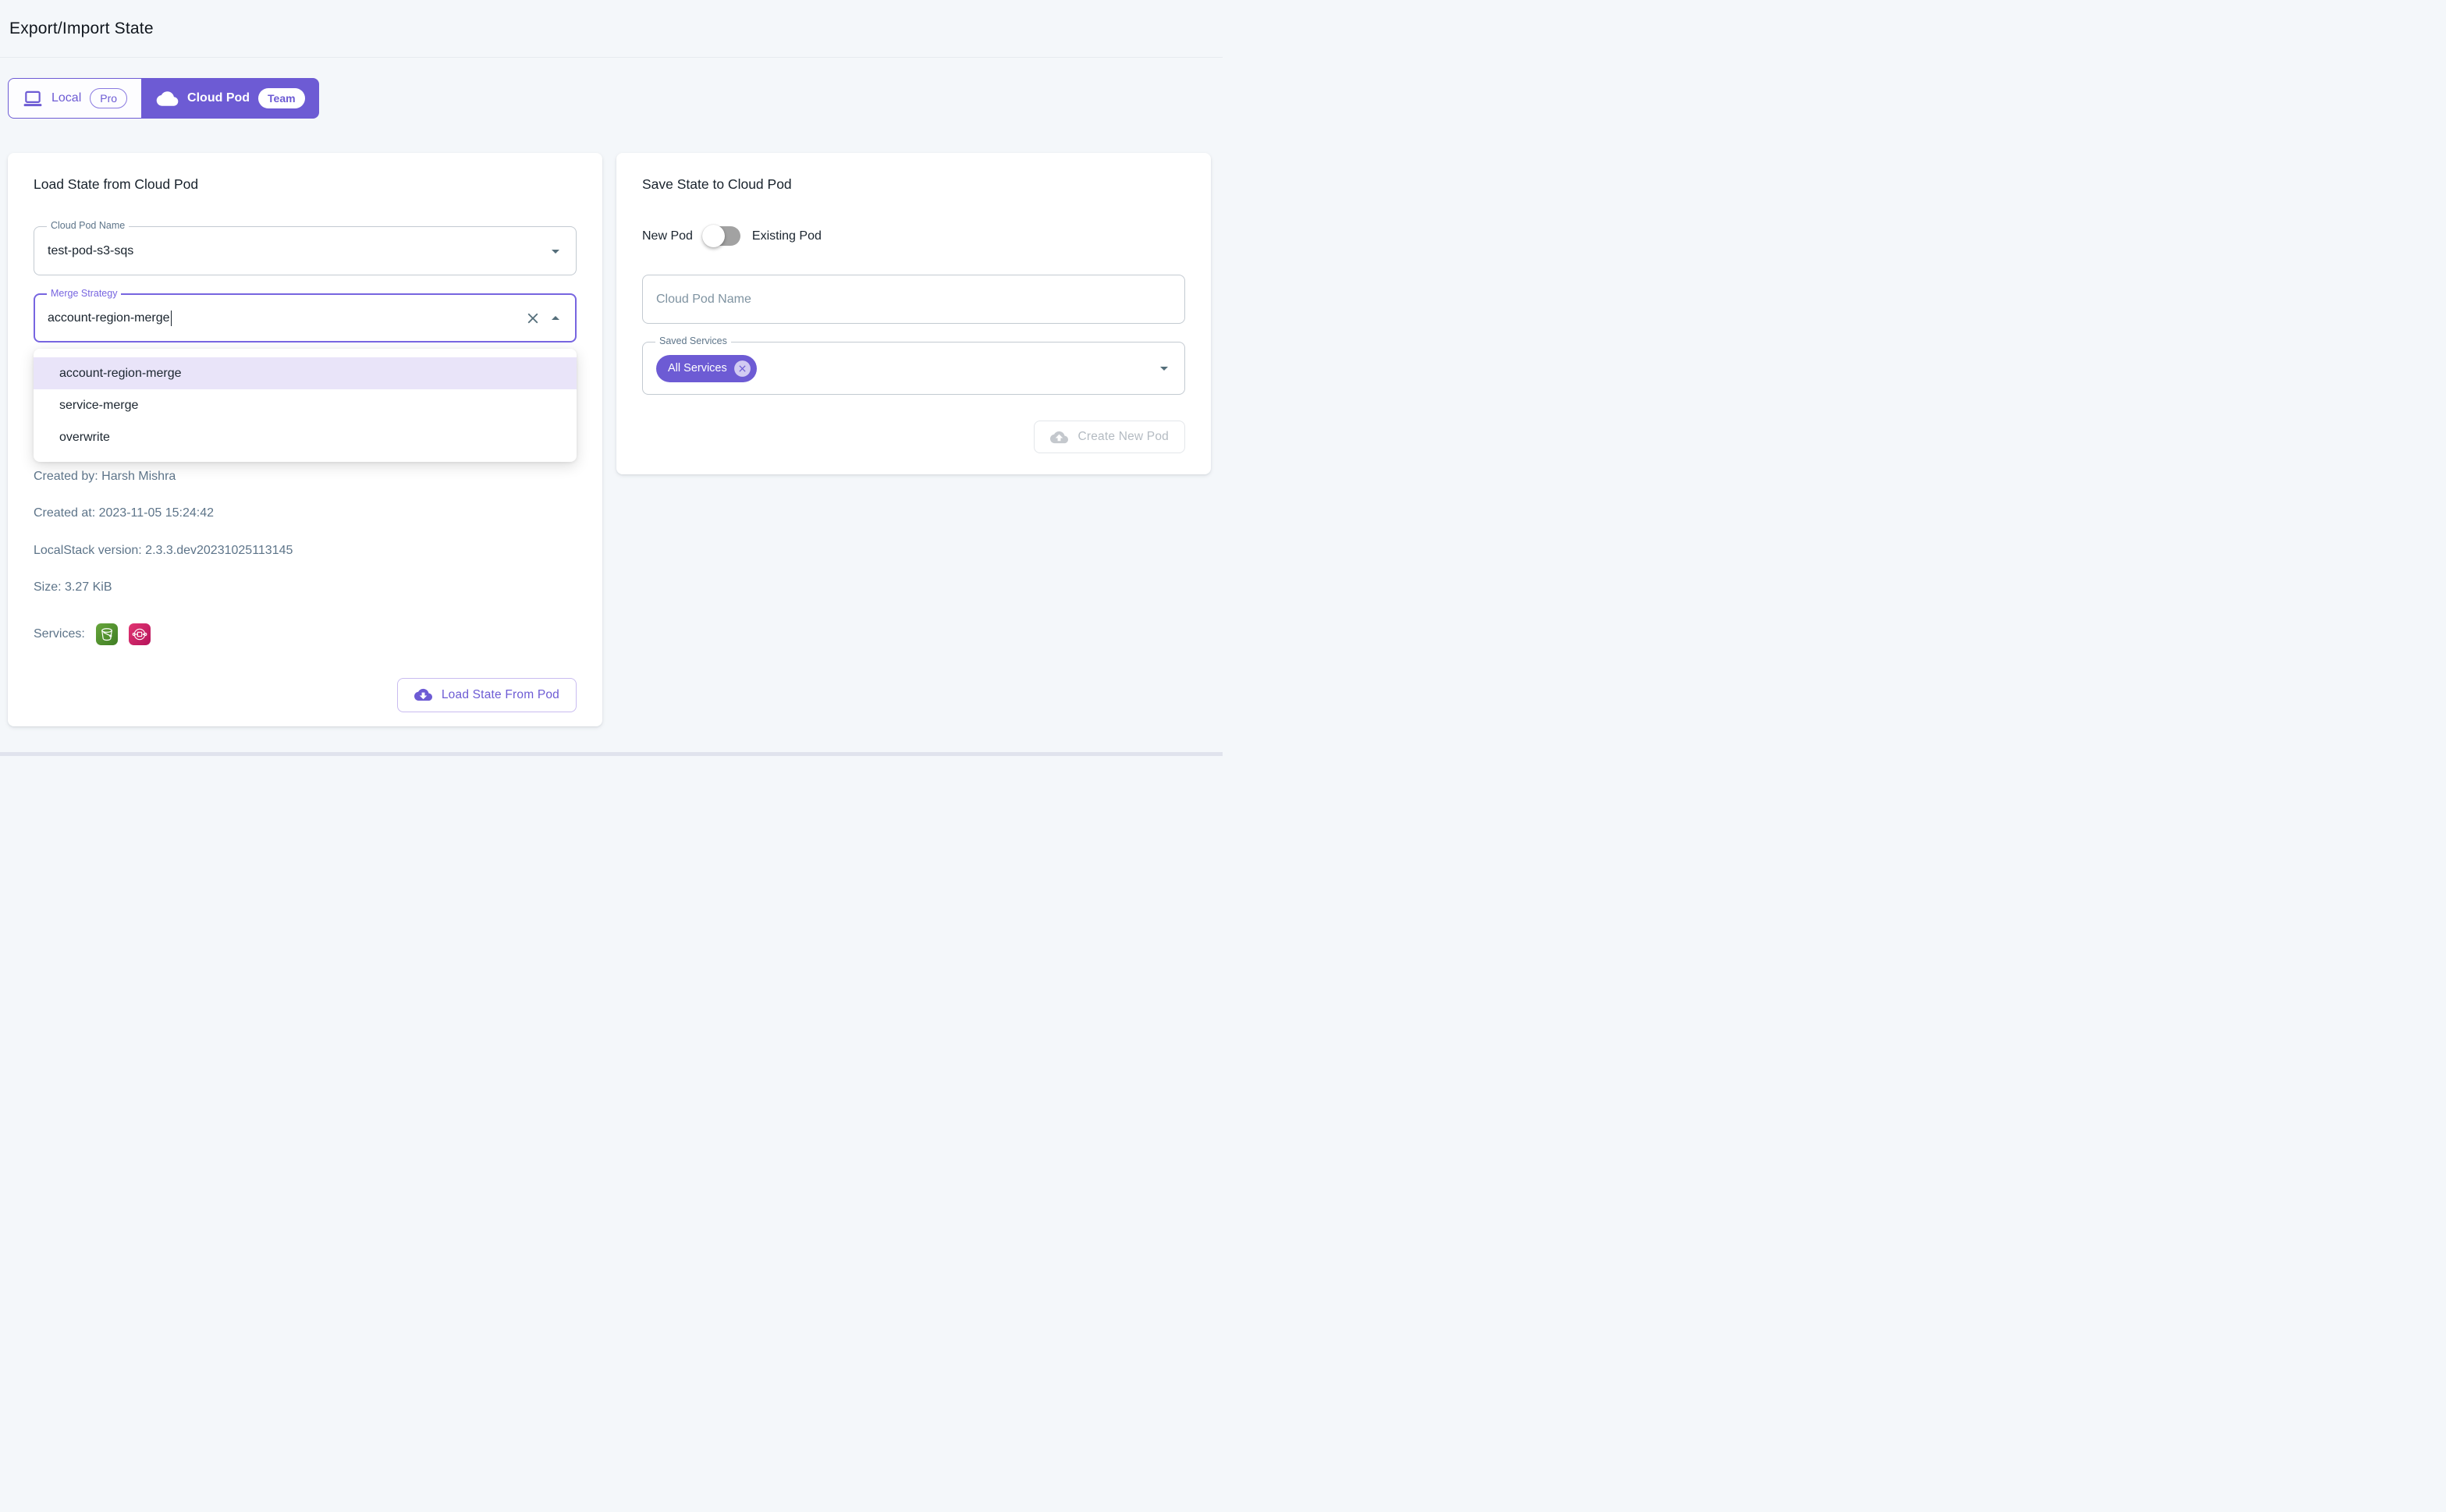  Describe the element at coordinates (99, 405) in the screenshot. I see `menu-item-service-merge: service-merge` at that location.